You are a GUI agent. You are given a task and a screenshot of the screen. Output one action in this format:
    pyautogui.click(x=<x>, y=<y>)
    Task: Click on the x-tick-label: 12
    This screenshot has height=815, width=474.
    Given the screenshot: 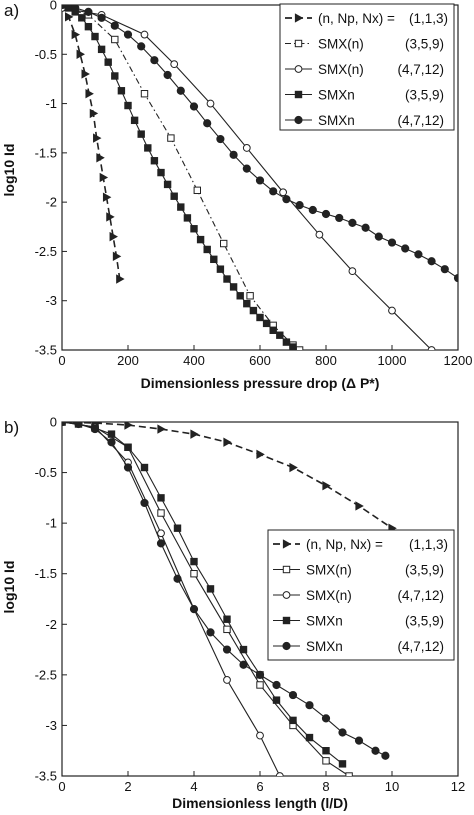 What is the action you would take?
    pyautogui.click(x=458, y=786)
    